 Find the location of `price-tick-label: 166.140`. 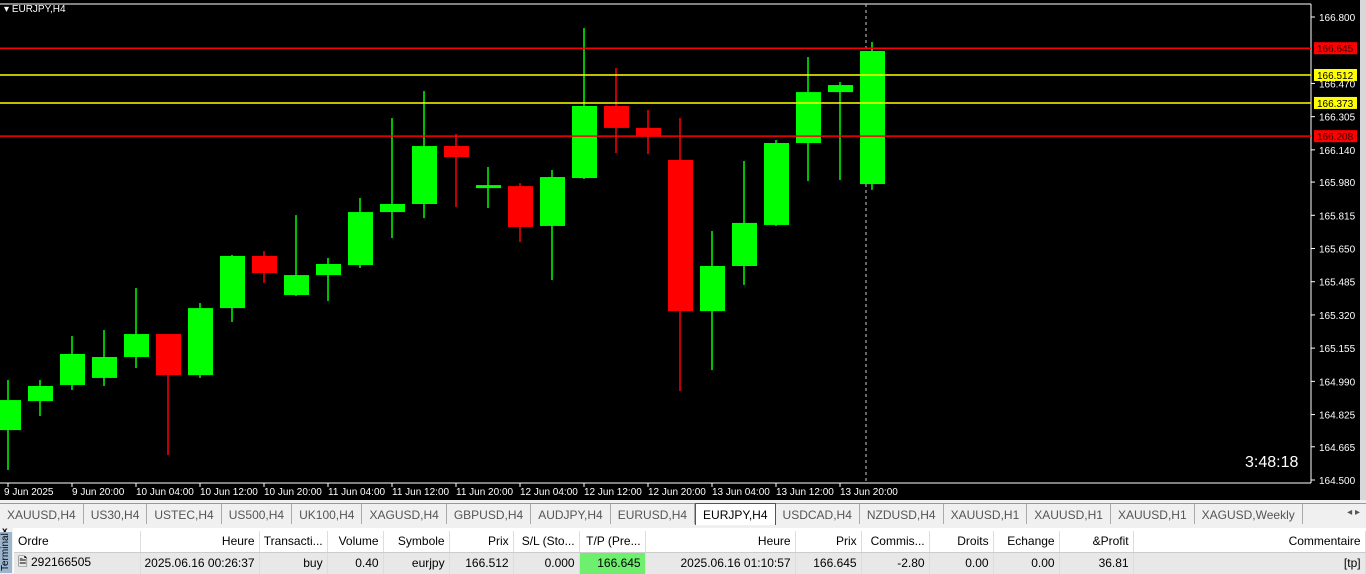

price-tick-label: 166.140 is located at coordinates (1337, 151).